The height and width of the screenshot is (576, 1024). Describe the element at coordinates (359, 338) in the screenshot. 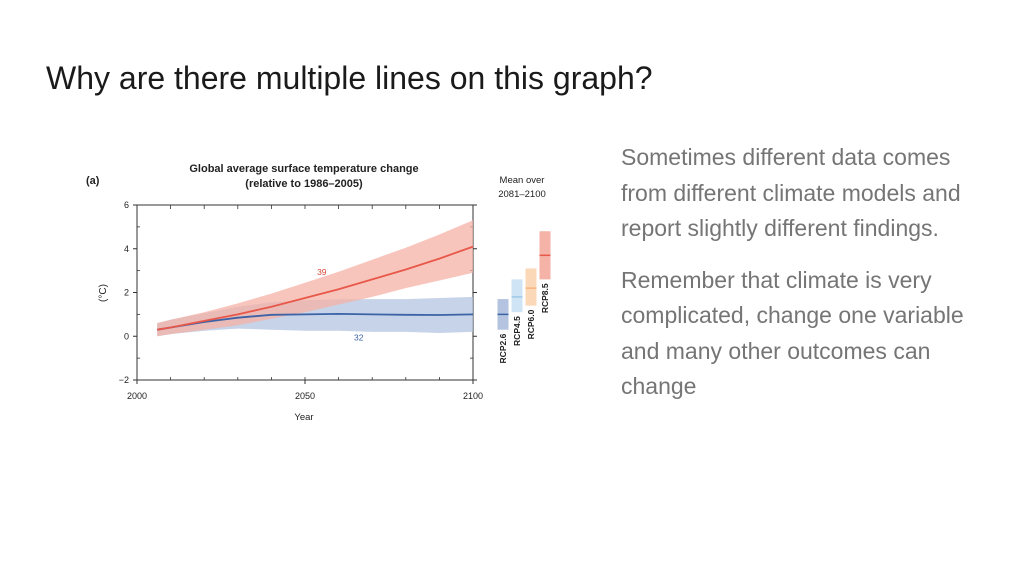

I see `rcp26-model-count: 32` at that location.